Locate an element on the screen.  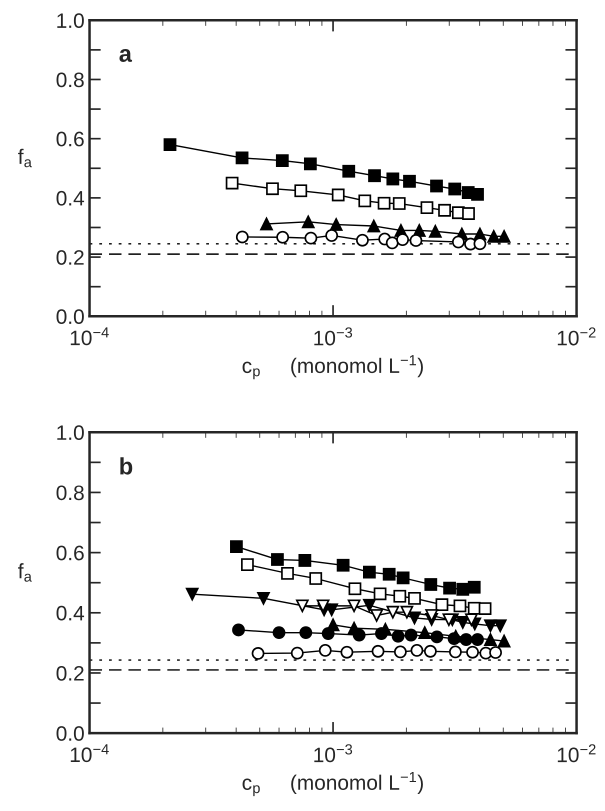
annotation: a is located at coordinates (125, 55).